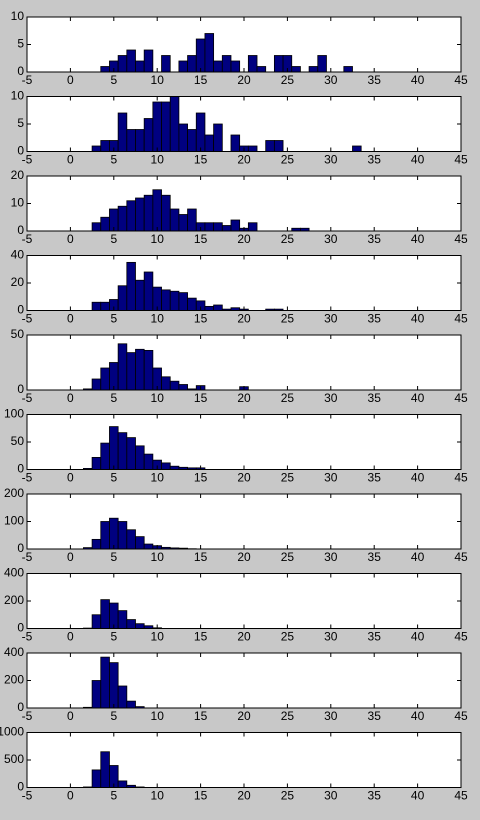 The image size is (480, 820). I want to click on y-tick-label: 40, so click(18, 255).